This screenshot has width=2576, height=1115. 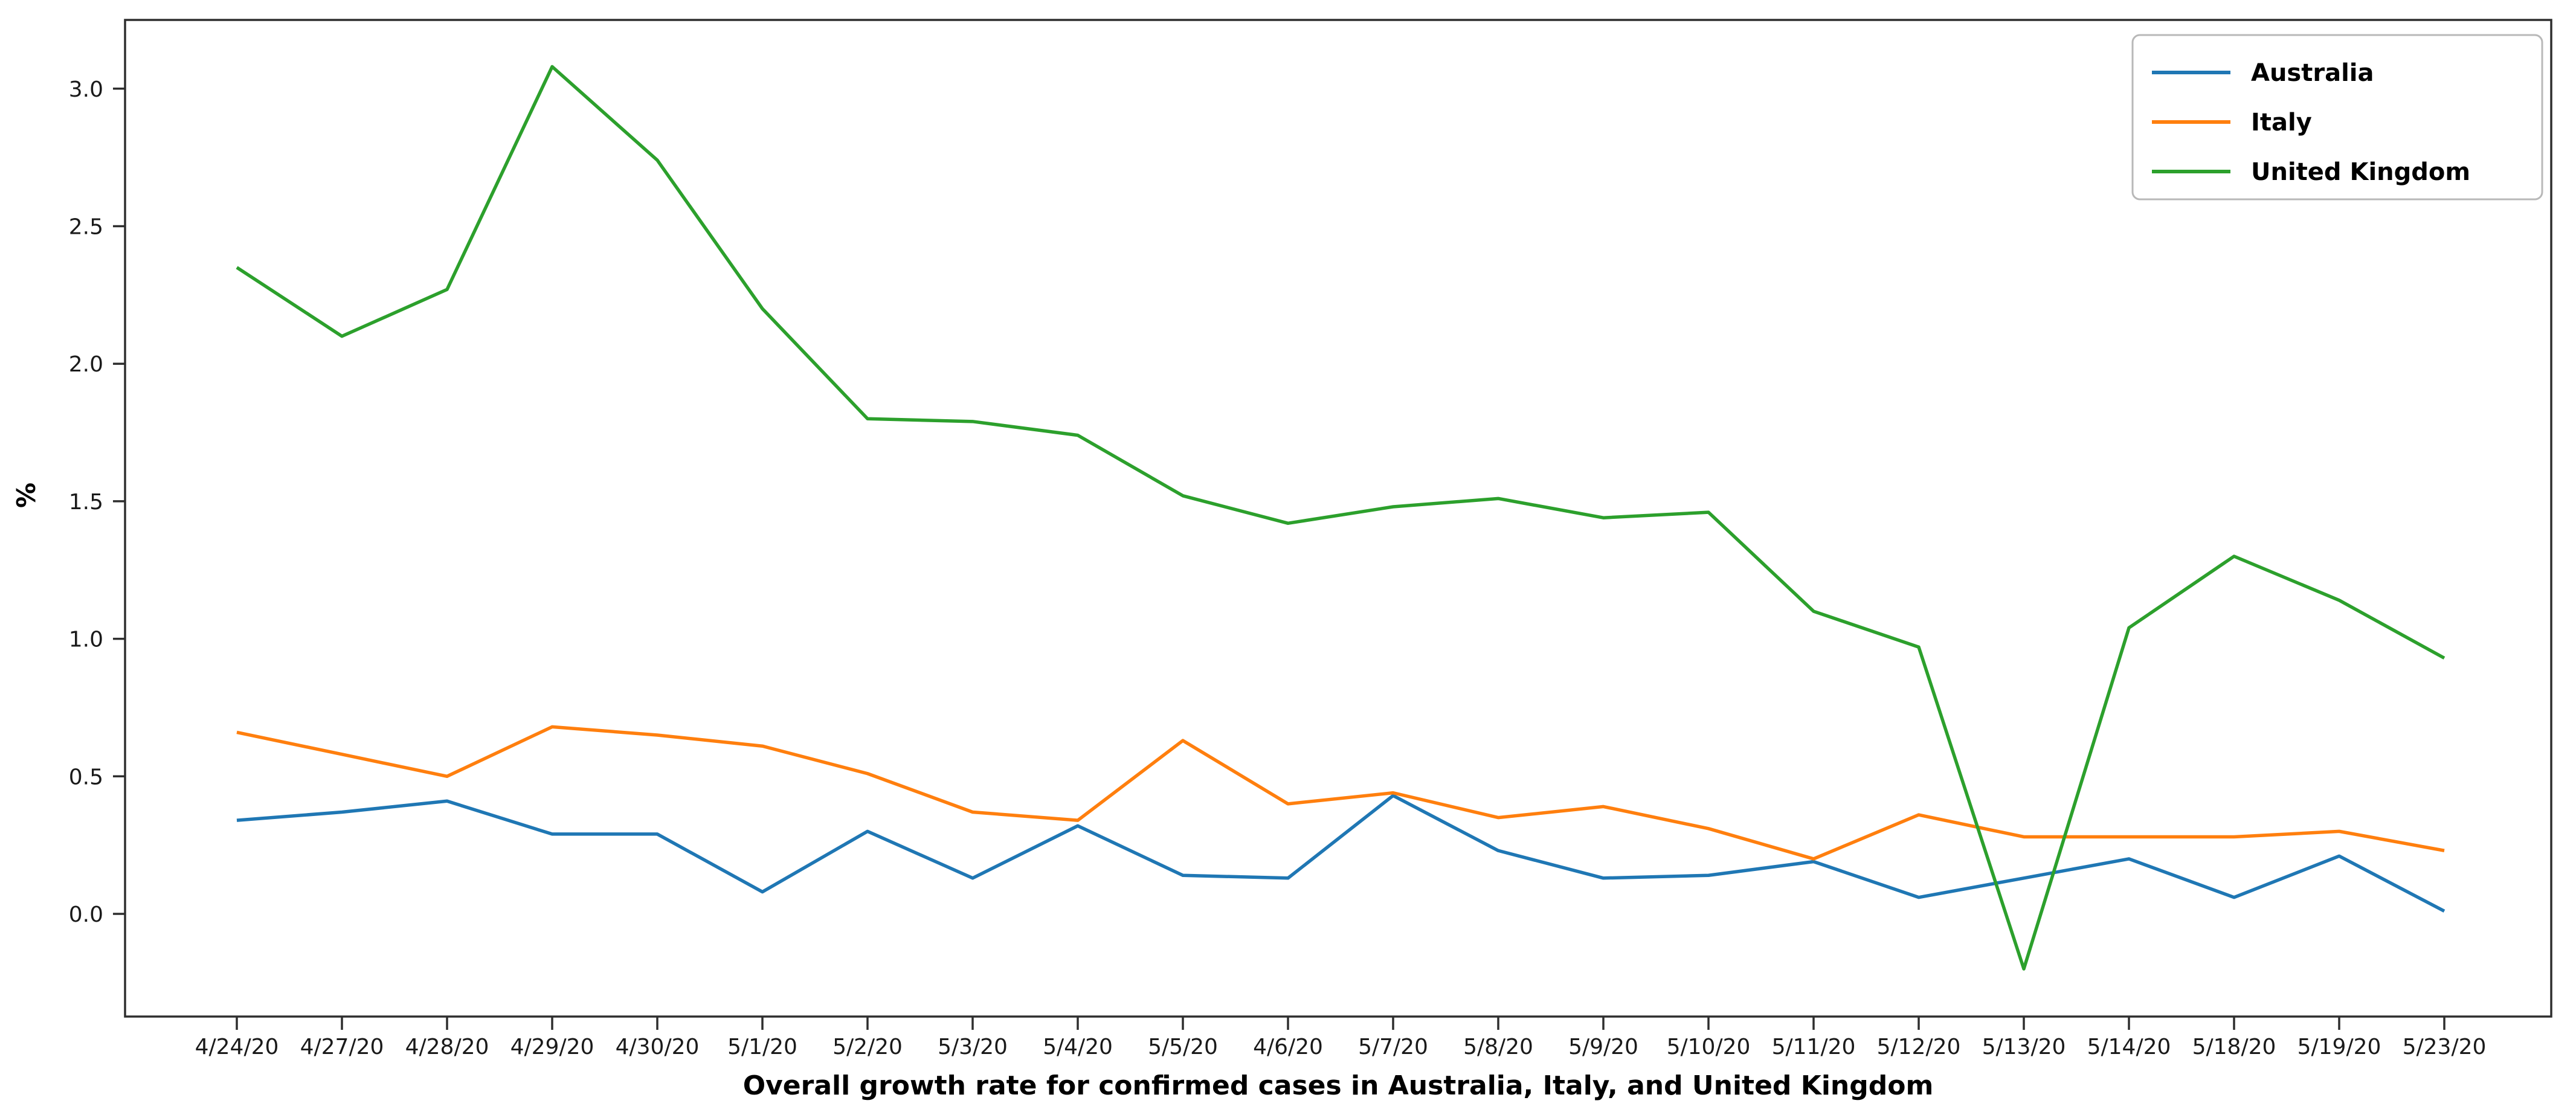 I want to click on x-tick-label: 5/2/20, so click(x=868, y=1047).